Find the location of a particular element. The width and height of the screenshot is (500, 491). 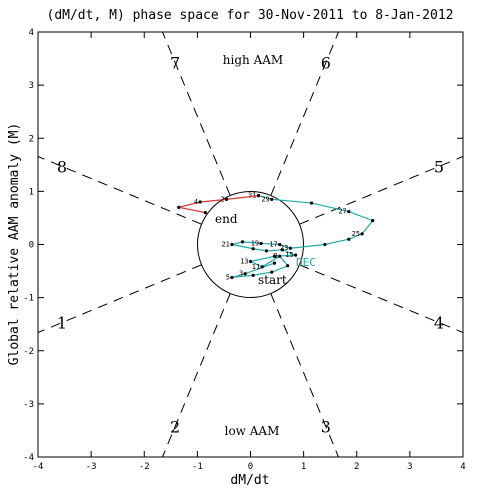

y-tick-label: 2 is located at coordinates (31, 139).